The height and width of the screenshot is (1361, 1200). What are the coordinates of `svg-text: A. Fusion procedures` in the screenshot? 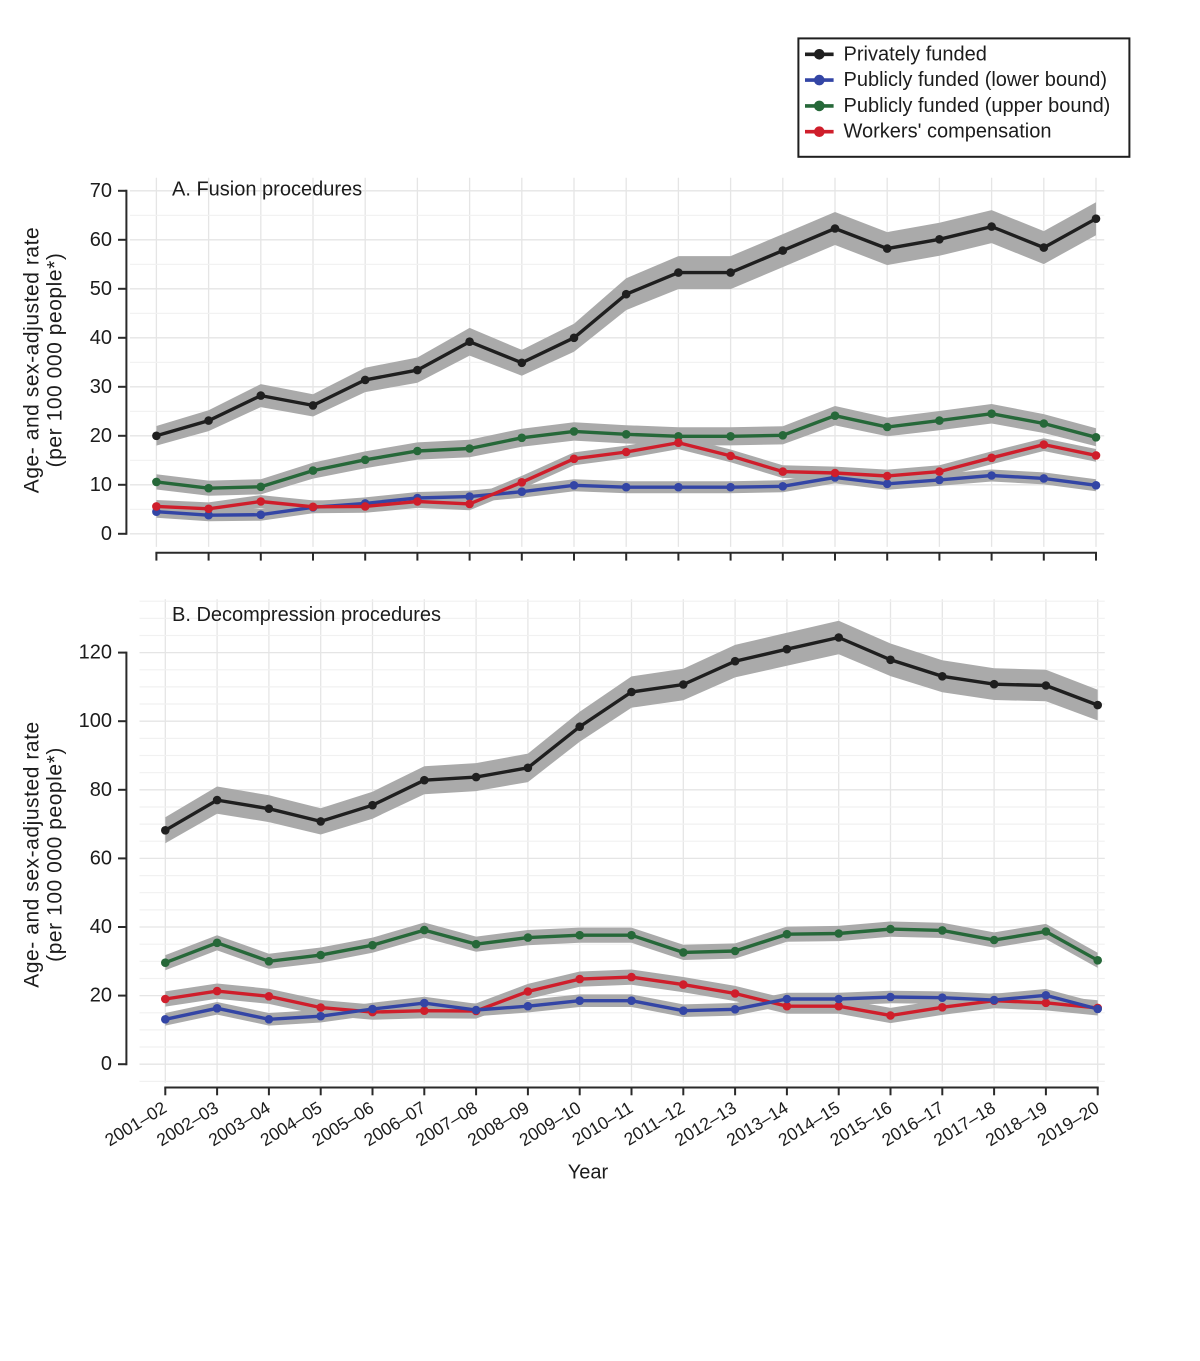 It's located at (267, 190).